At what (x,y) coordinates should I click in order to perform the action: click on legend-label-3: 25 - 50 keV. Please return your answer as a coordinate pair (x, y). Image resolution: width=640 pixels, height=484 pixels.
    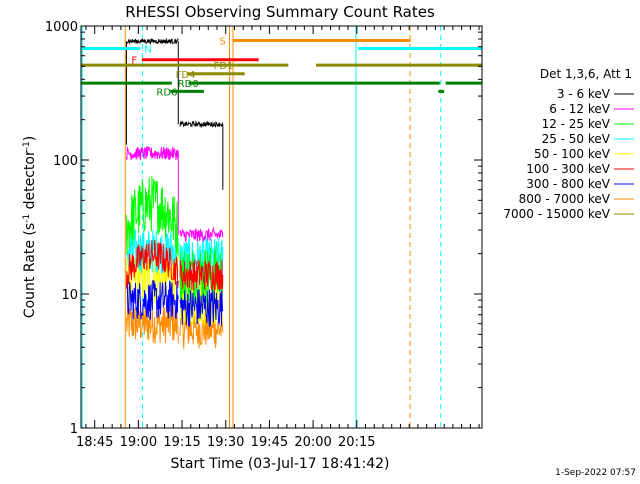
    Looking at the image, I should click on (576, 139).